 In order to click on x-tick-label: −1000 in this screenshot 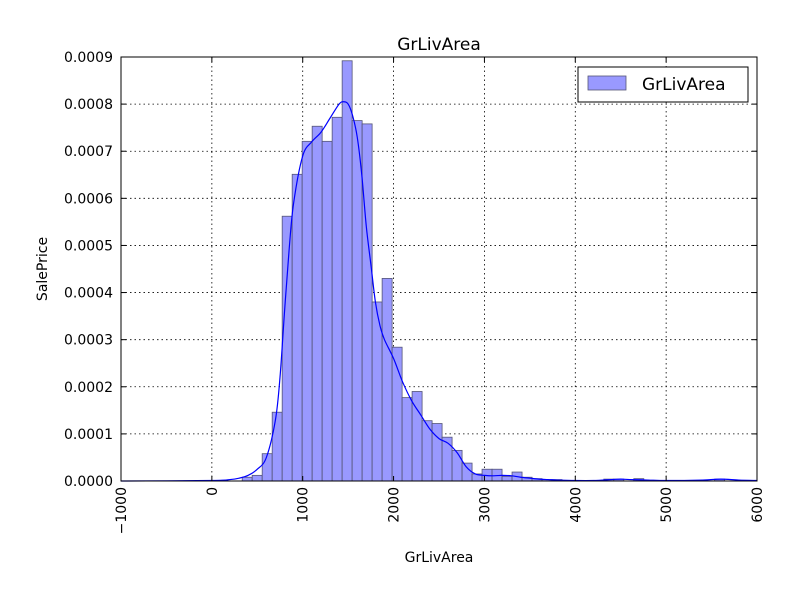, I will do `click(122, 510)`.